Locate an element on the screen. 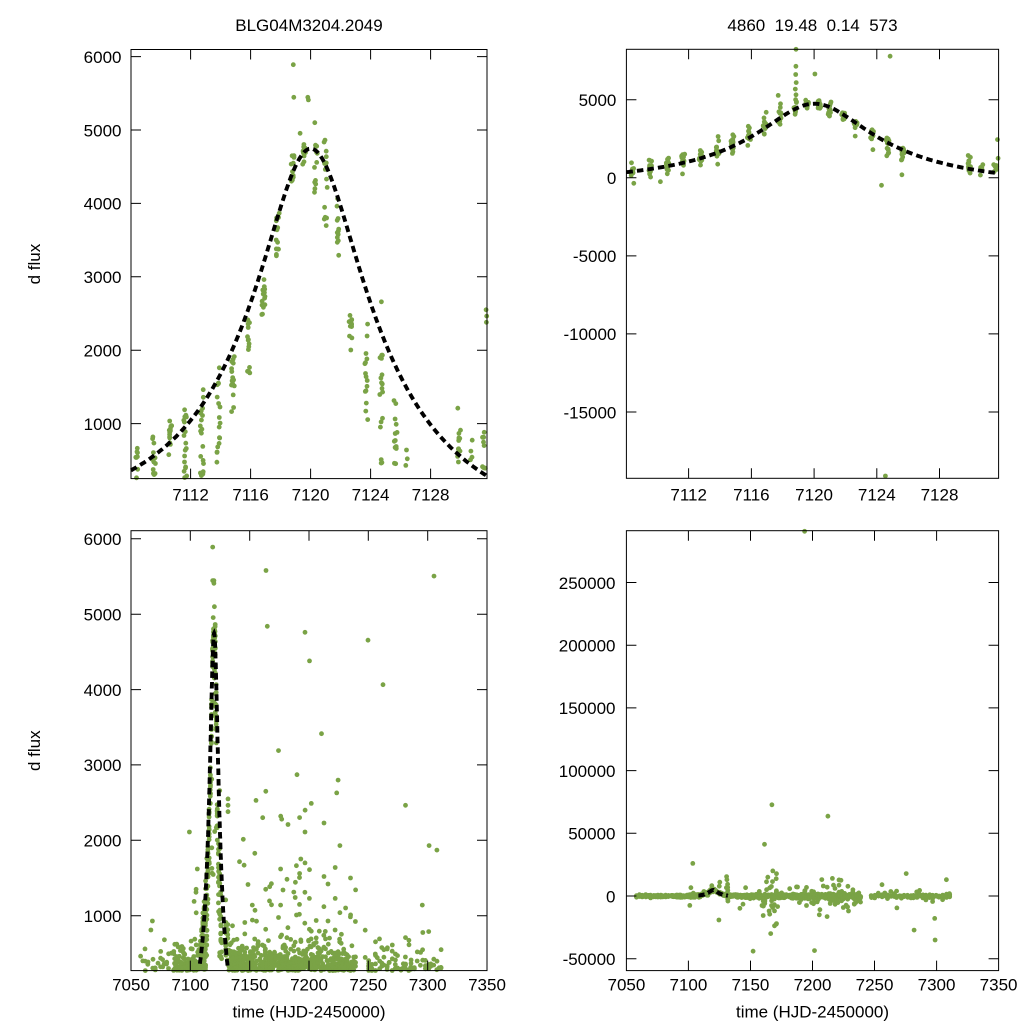 This screenshot has height=1029, width=1024. svg-text: 50000 is located at coordinates (591, 834).